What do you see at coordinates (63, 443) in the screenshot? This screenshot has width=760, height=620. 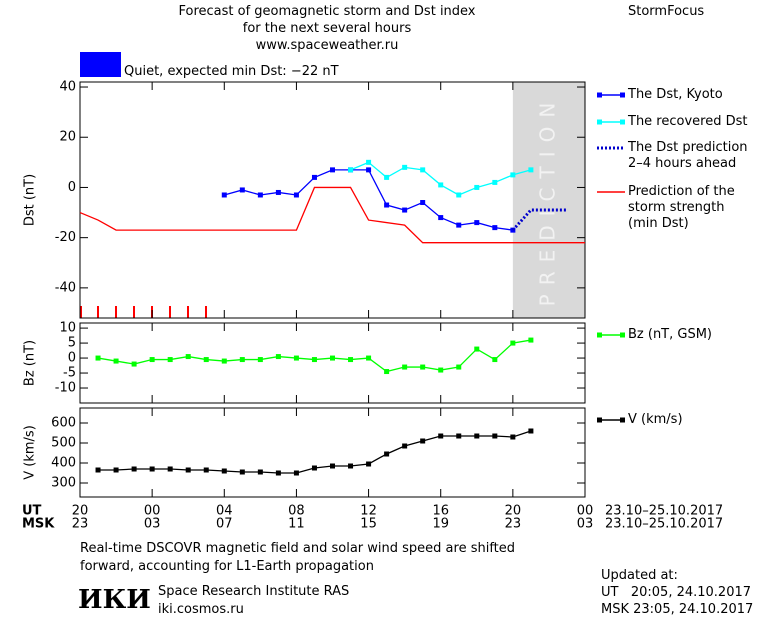 I see `y-tick-label: 500` at bounding box center [63, 443].